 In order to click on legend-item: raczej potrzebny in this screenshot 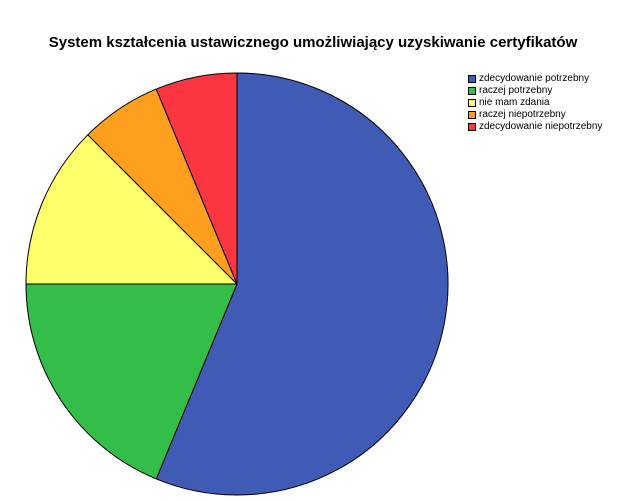, I will do `click(535, 91)`.